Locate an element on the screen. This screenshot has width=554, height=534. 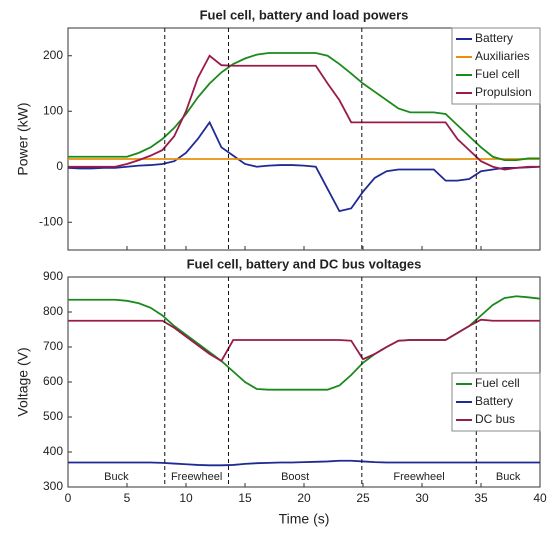
region-label: Boost is located at coordinates (295, 477).